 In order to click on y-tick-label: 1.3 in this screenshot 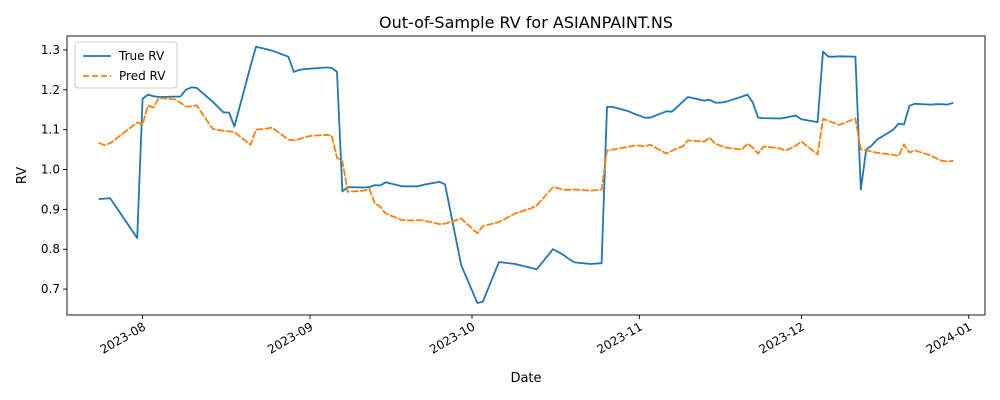, I will do `click(50, 50)`.